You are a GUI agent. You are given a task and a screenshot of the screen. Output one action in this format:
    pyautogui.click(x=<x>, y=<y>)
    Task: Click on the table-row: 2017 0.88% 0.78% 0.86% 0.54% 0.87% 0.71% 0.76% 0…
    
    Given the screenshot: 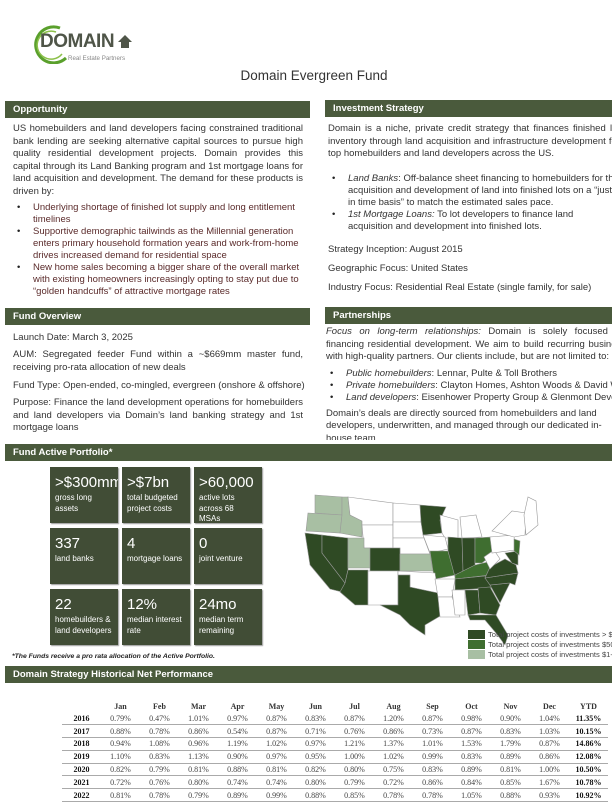 What is the action you would take?
    pyautogui.click(x=335, y=731)
    